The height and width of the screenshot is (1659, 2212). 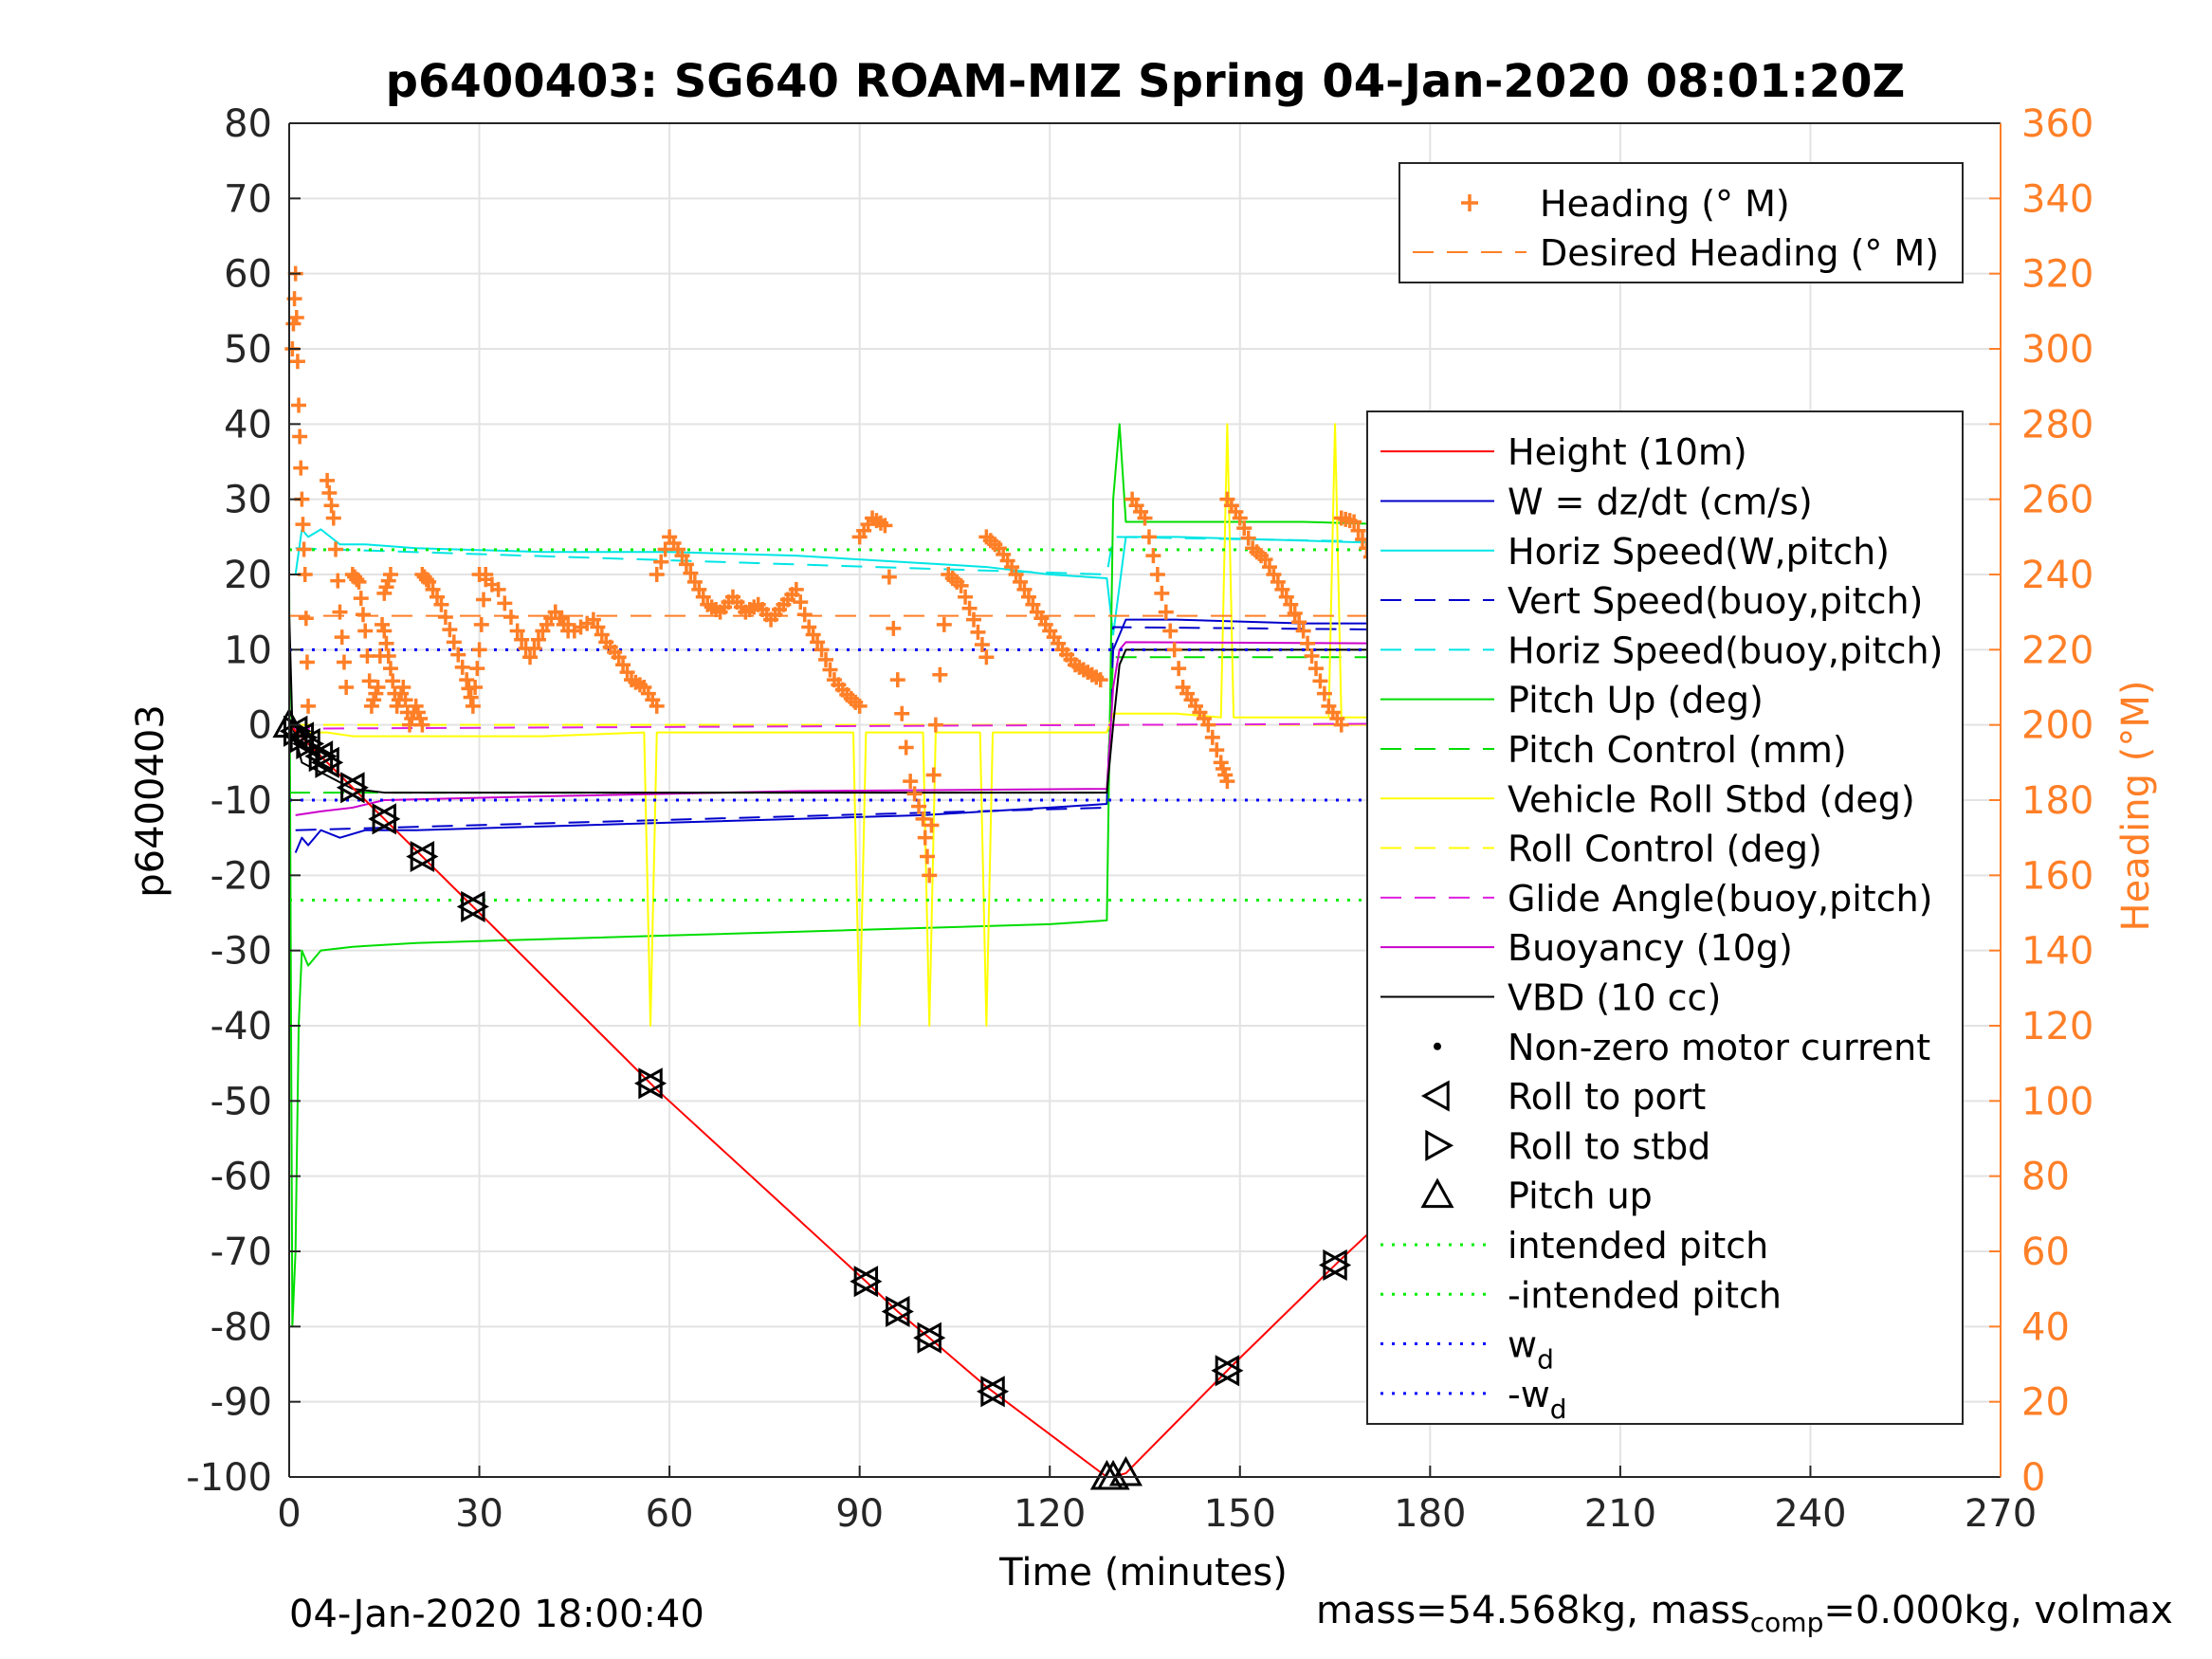 I want to click on y-axis-right-label: Heading (°M), so click(x=2136, y=806).